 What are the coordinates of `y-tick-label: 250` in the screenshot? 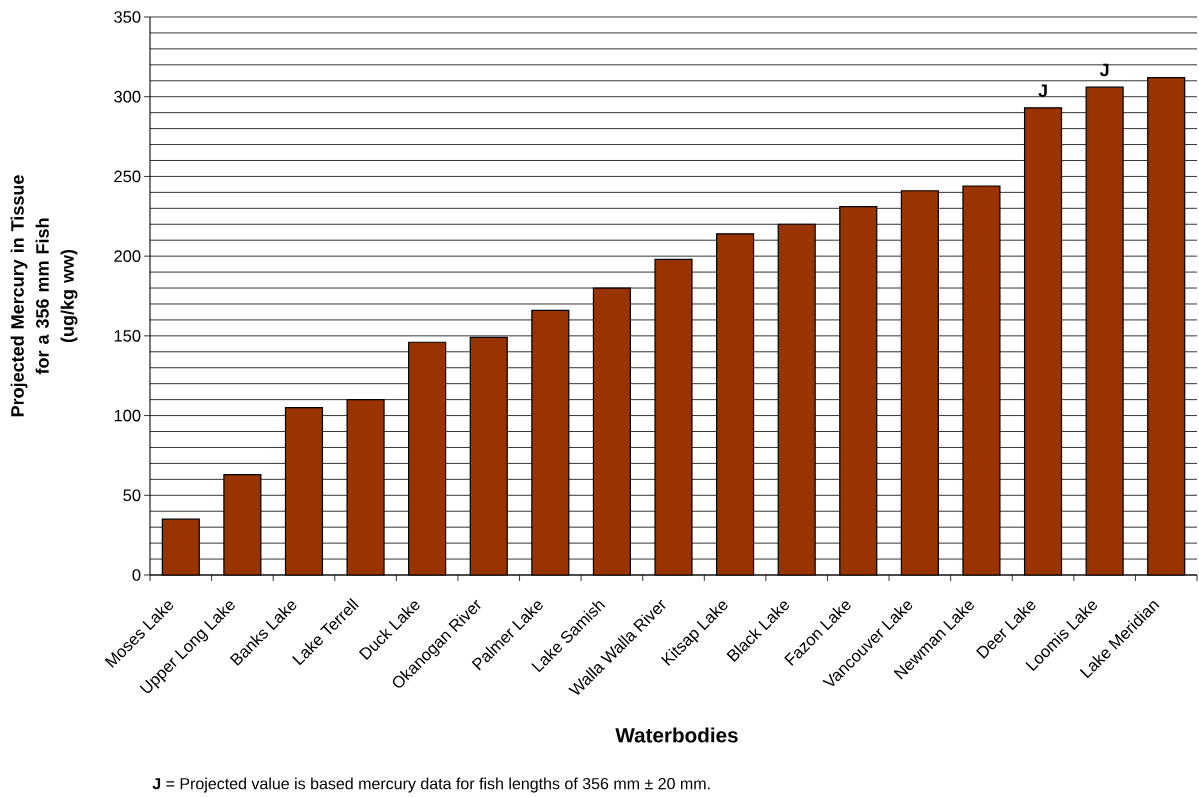 It's located at (127, 176).